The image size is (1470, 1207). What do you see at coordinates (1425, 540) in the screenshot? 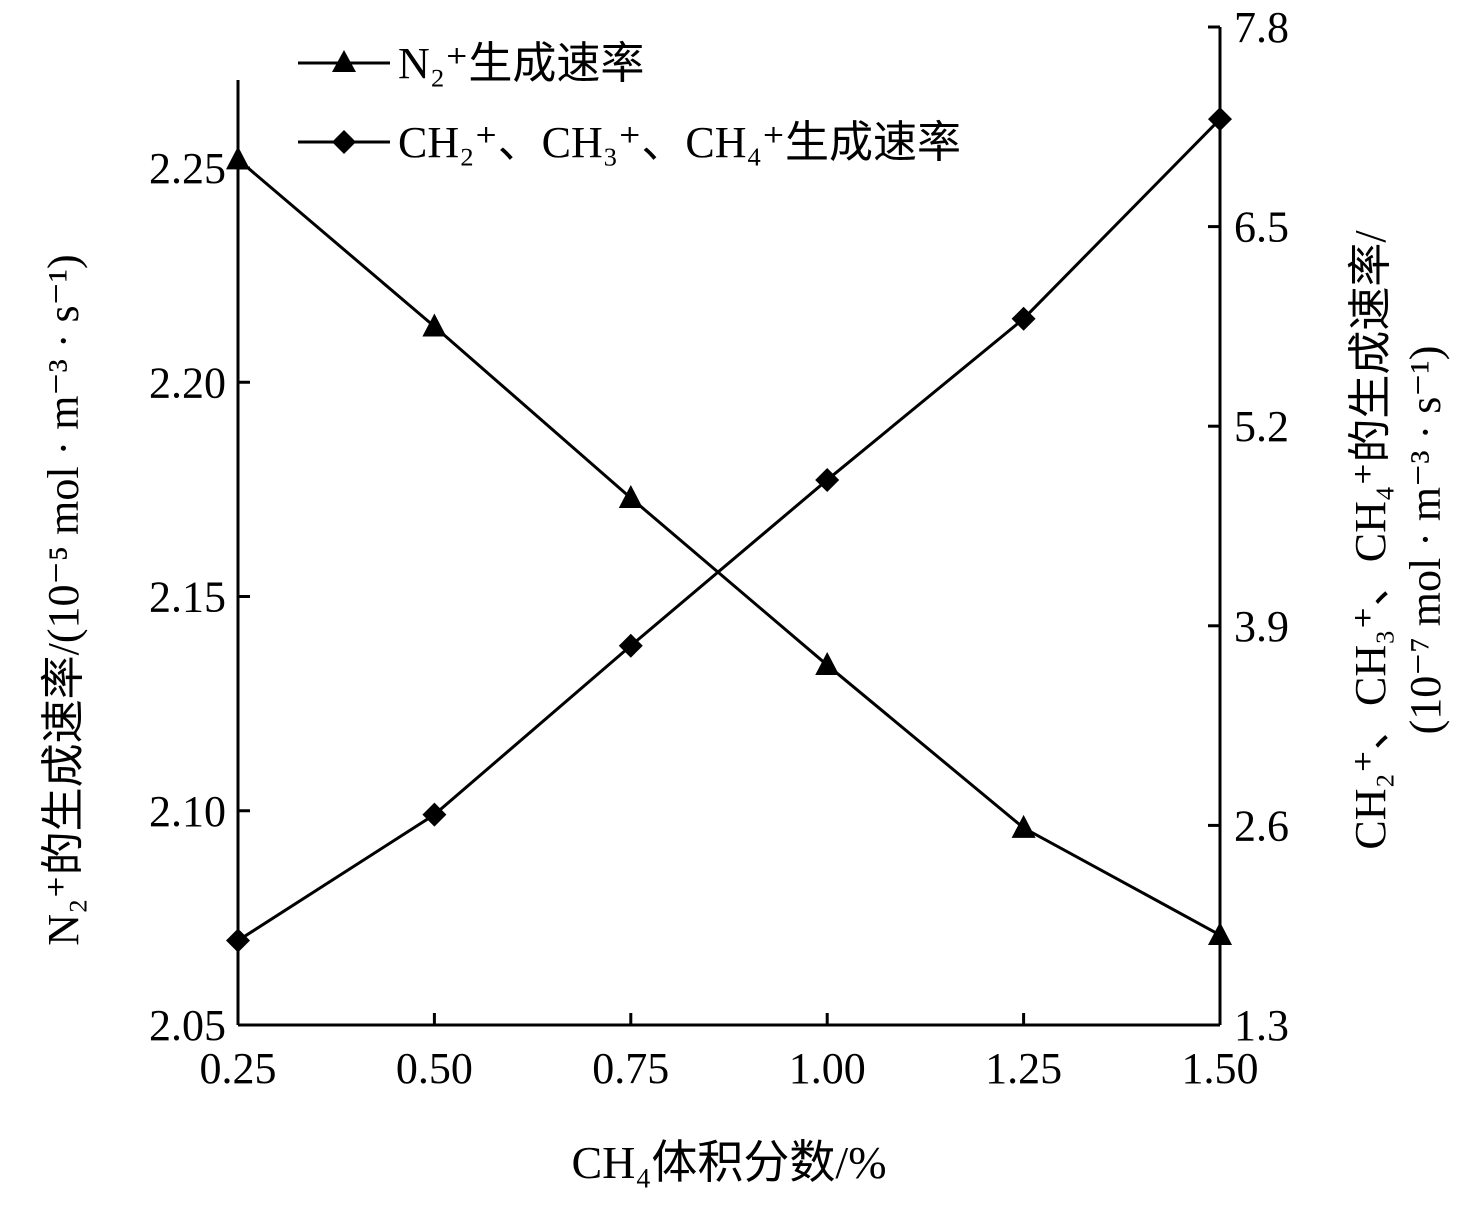
I see `y-axis-label-right-line2: (10⁻⁷ mol · m⁻³ · s⁻¹)` at bounding box center [1425, 540].